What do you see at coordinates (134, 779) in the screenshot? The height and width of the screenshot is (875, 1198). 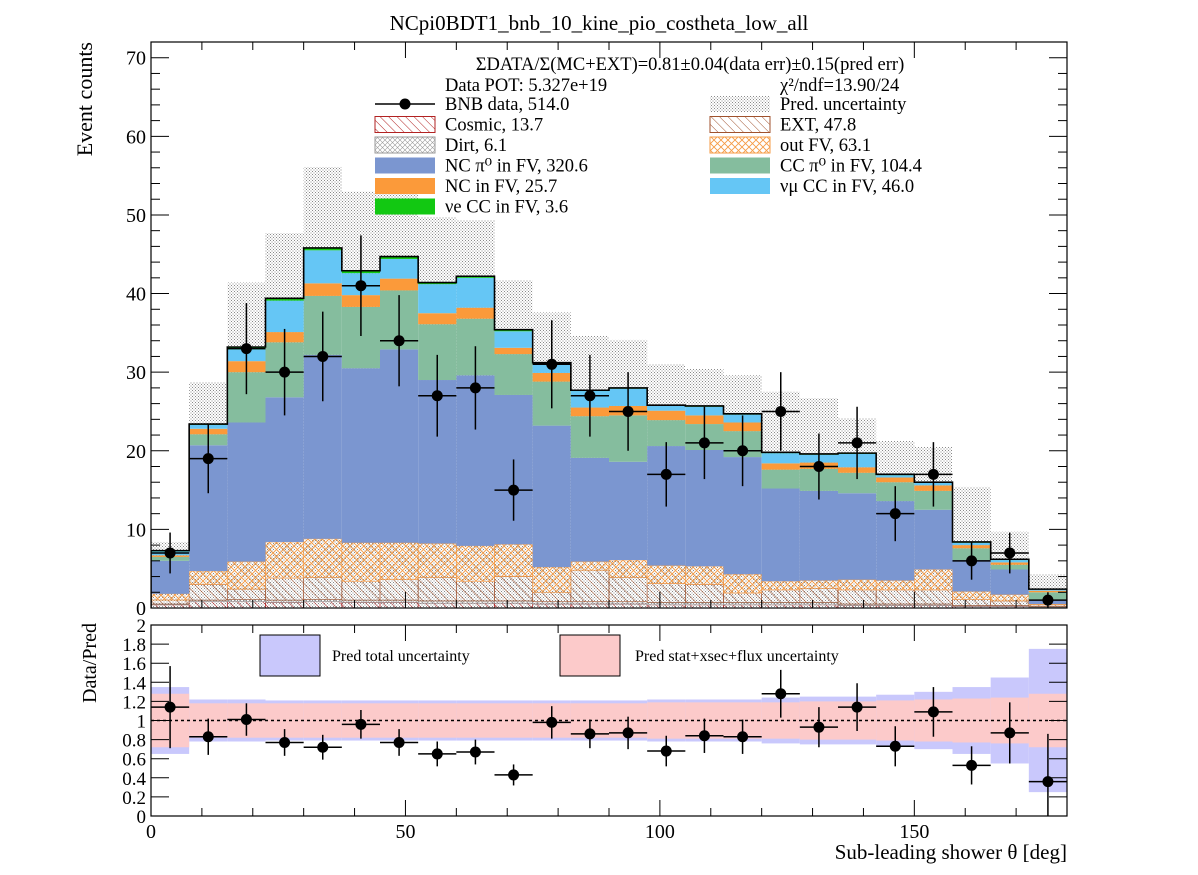 I see `ratio-y-tick-label: 0.4` at bounding box center [134, 779].